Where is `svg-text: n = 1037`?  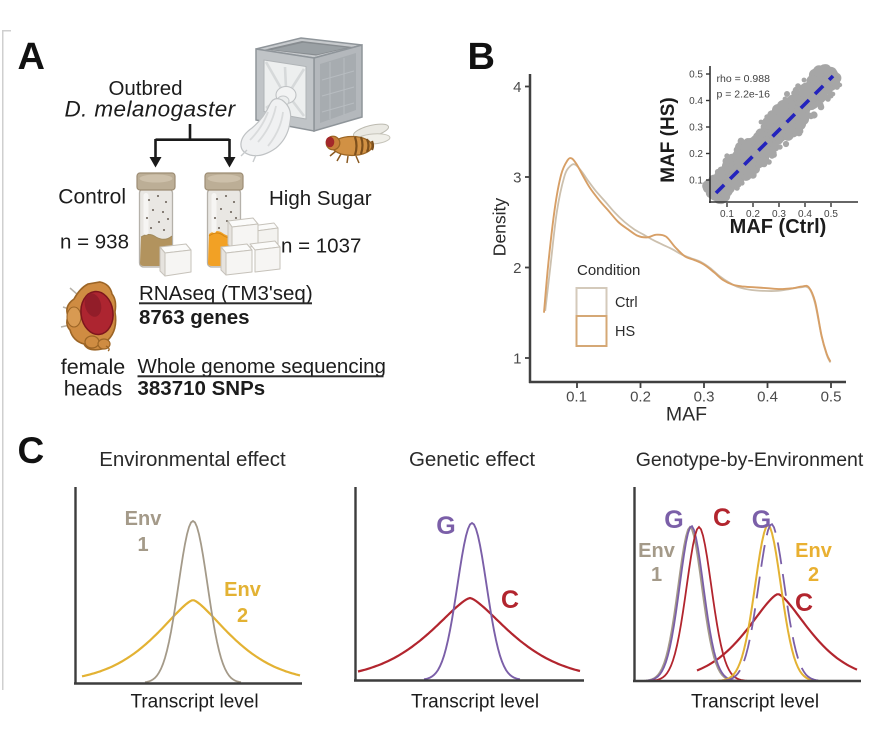
svg-text: n = 1037 is located at coordinates (321, 246).